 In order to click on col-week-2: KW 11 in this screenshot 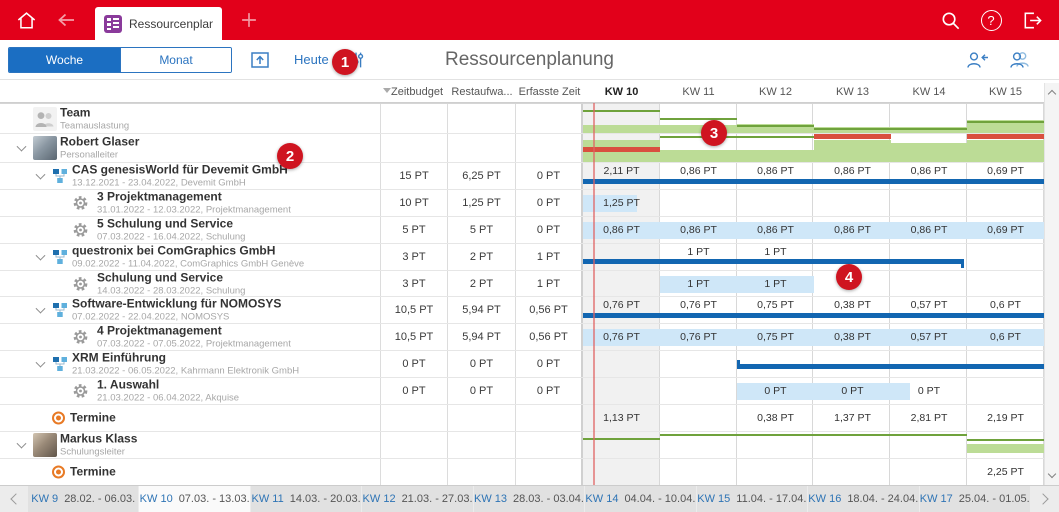, I will do `click(698, 91)`.